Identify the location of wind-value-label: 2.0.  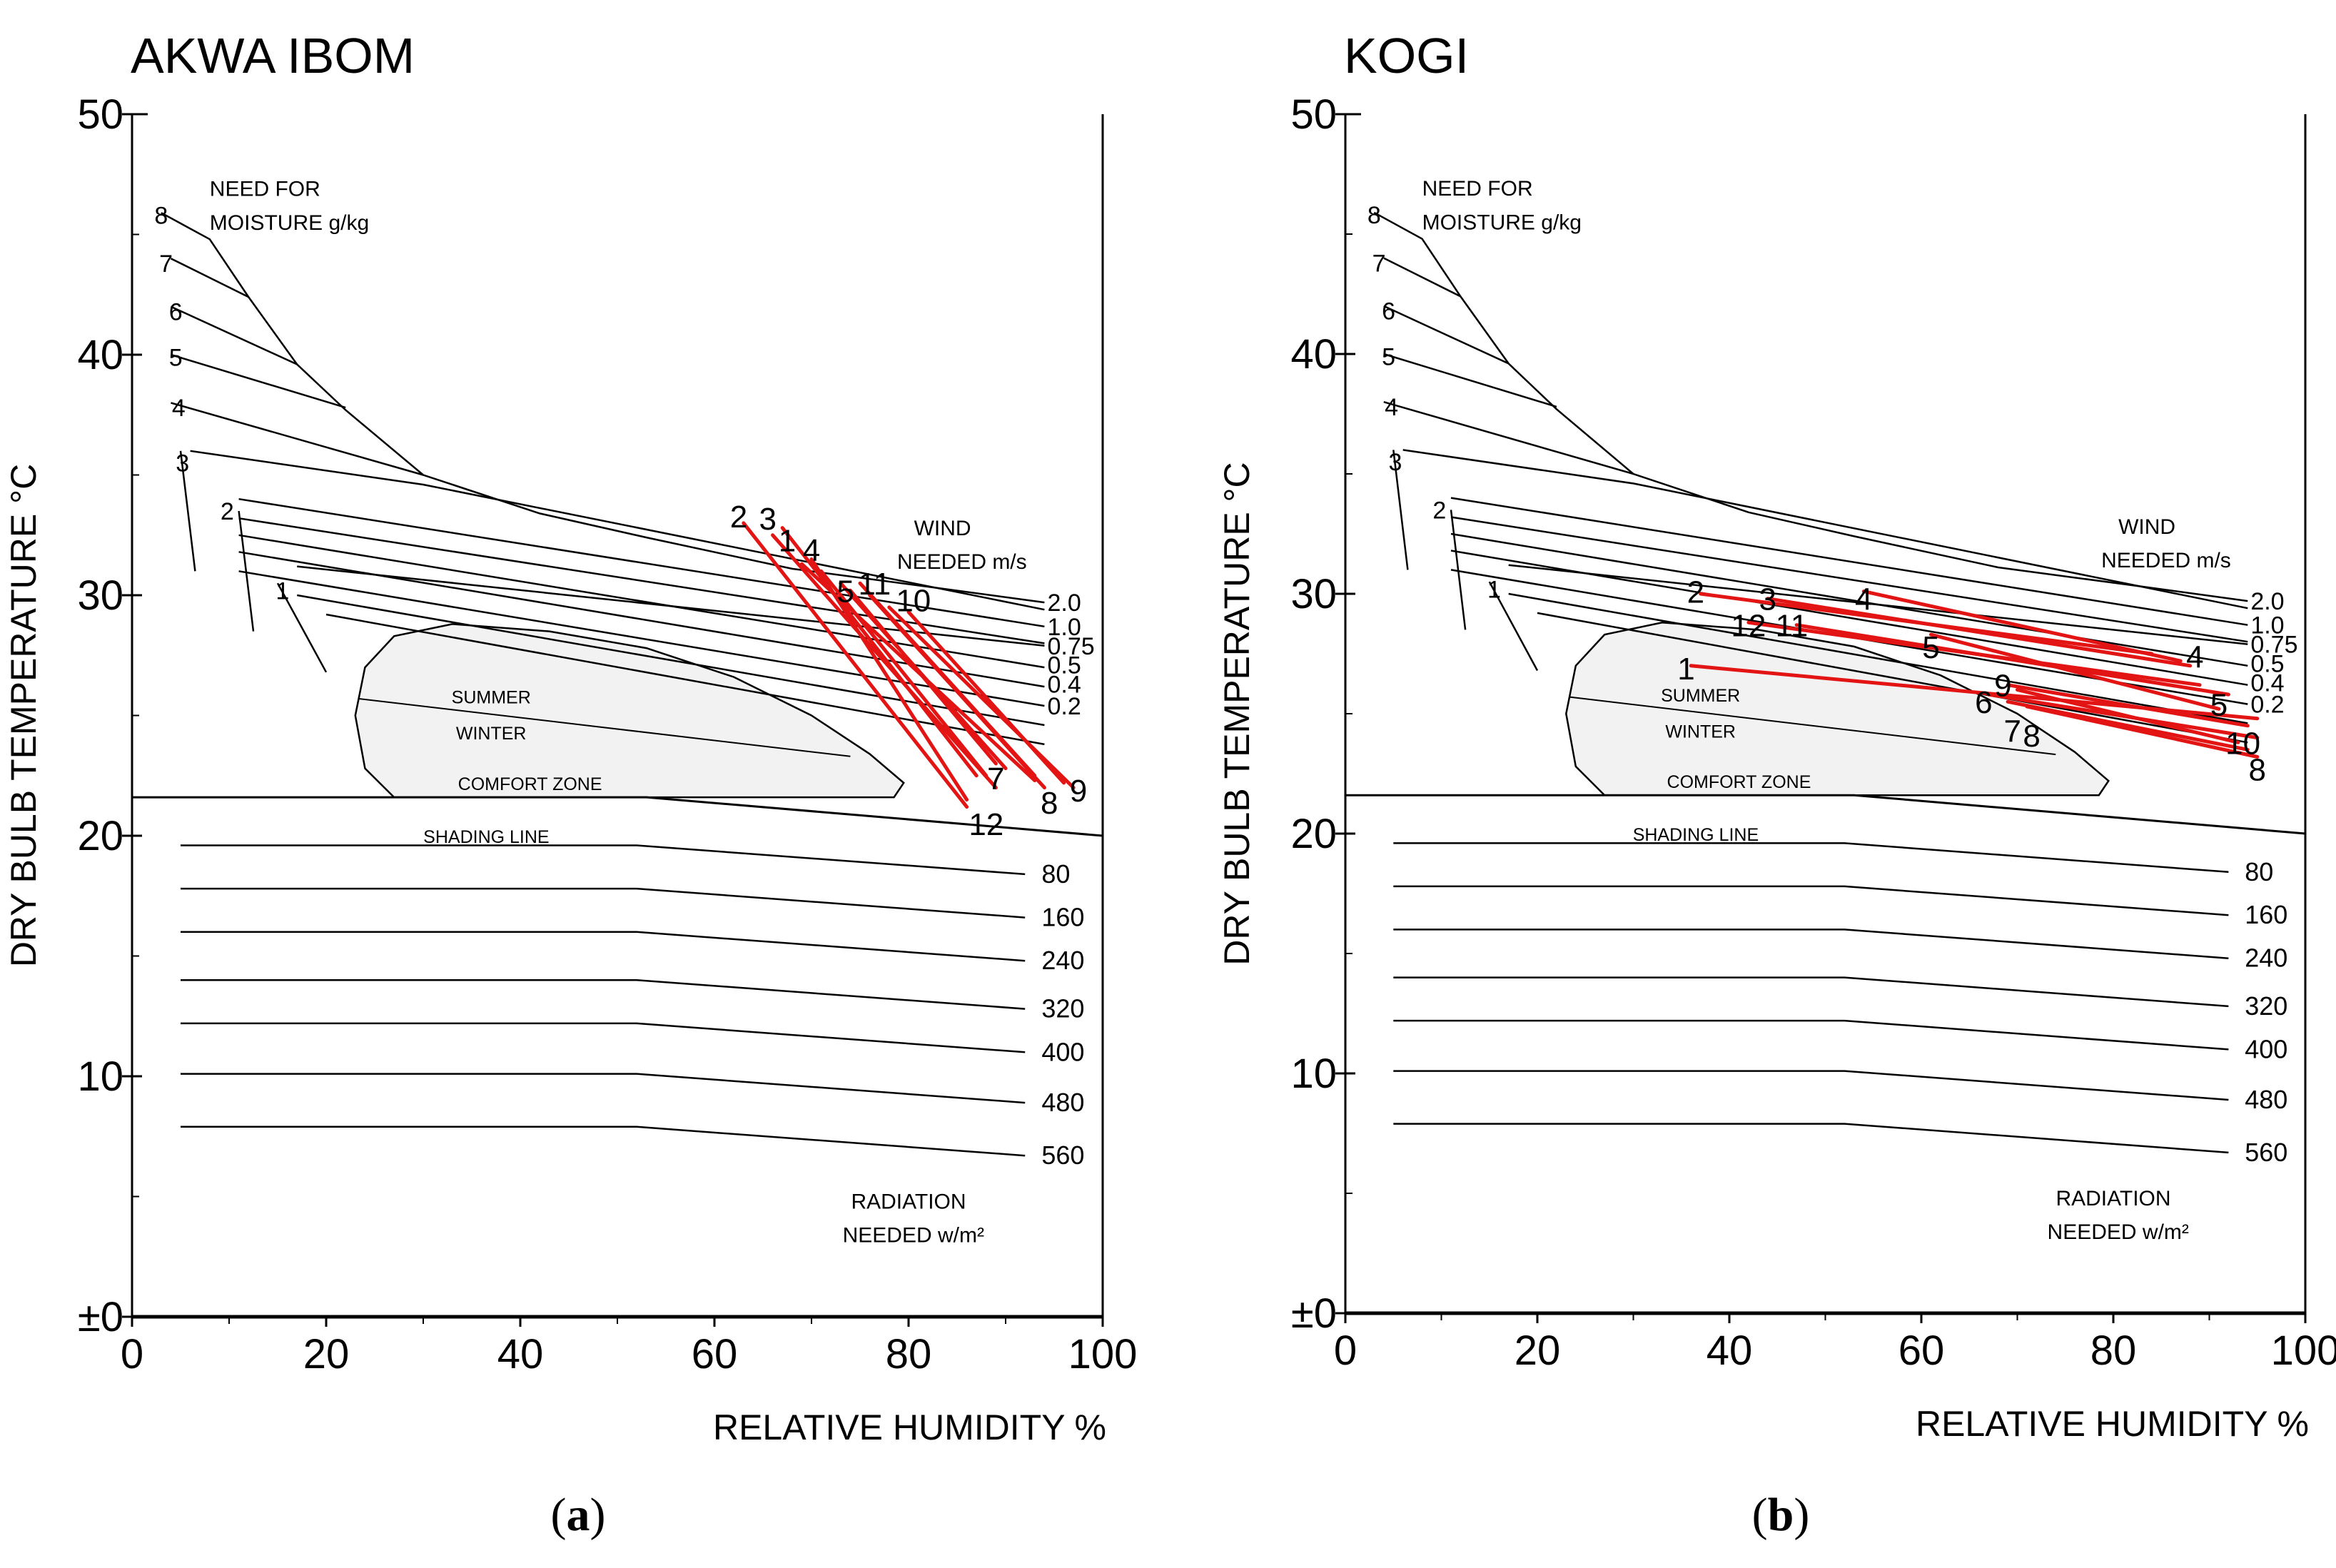
(2267, 601).